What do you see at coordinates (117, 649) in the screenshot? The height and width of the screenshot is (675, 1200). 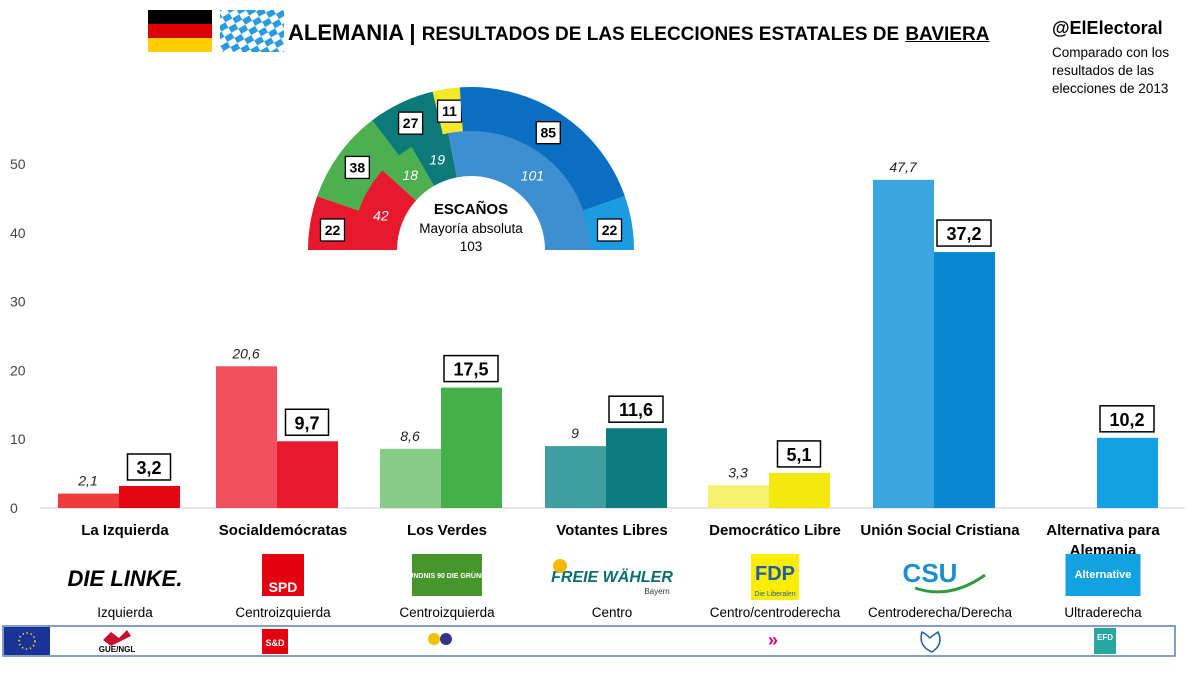 I see `eu-group-label: GUE/NGL` at bounding box center [117, 649].